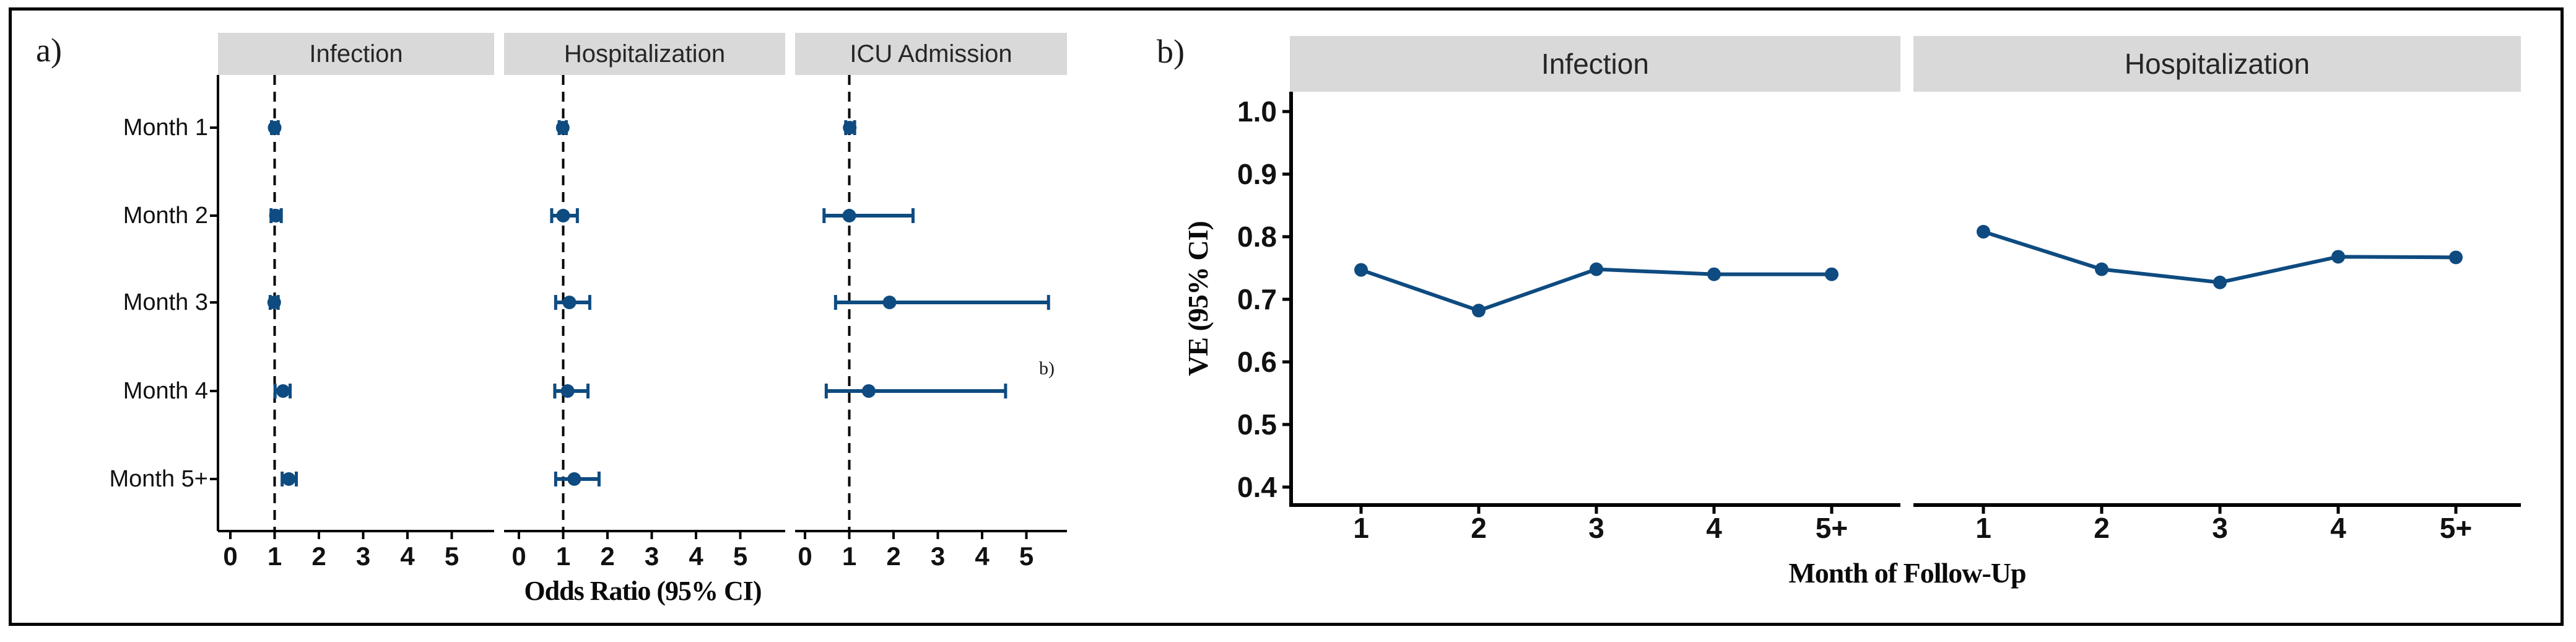 The width and height of the screenshot is (2576, 642). What do you see at coordinates (165, 216) in the screenshot?
I see `y-label-month-2: Month 2` at bounding box center [165, 216].